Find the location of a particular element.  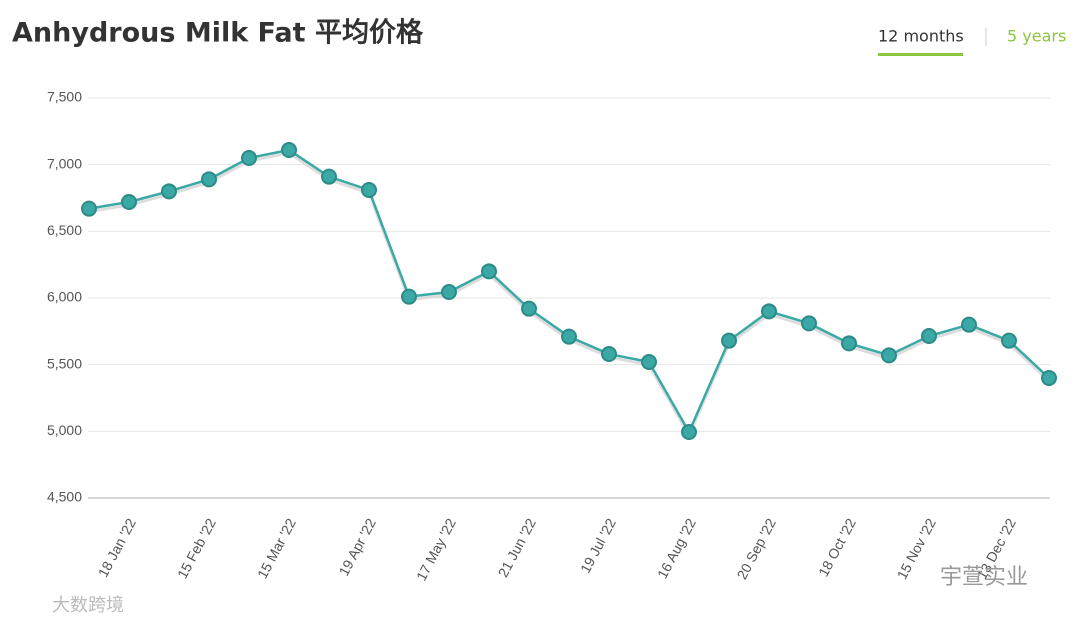

y-tick-label: 5,000 is located at coordinates (64, 430).